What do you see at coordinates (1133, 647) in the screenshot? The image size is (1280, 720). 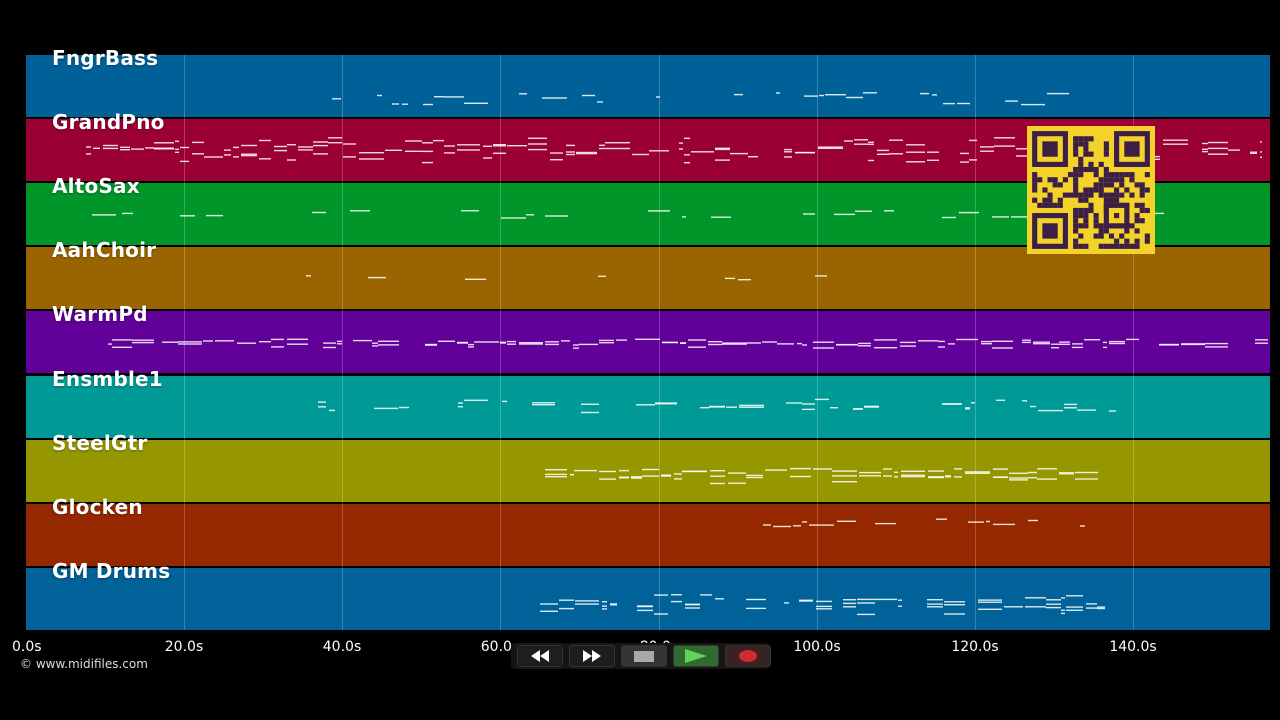 I see `time-tick: 140.0s` at bounding box center [1133, 647].